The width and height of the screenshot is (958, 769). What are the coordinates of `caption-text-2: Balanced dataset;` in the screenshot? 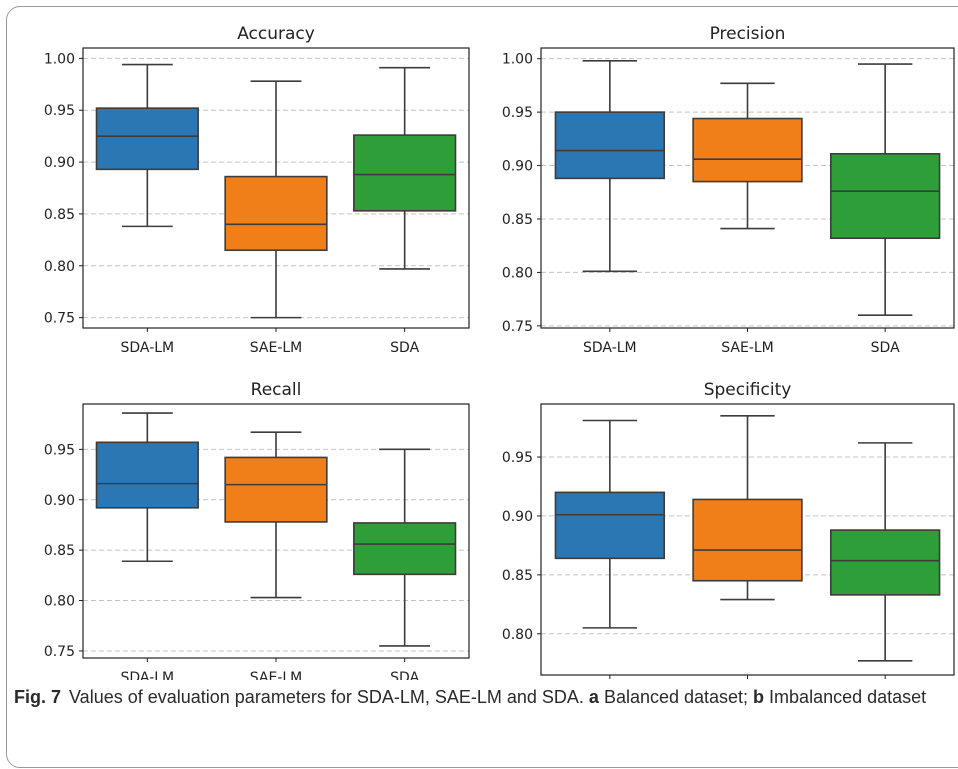 It's located at (676, 697).